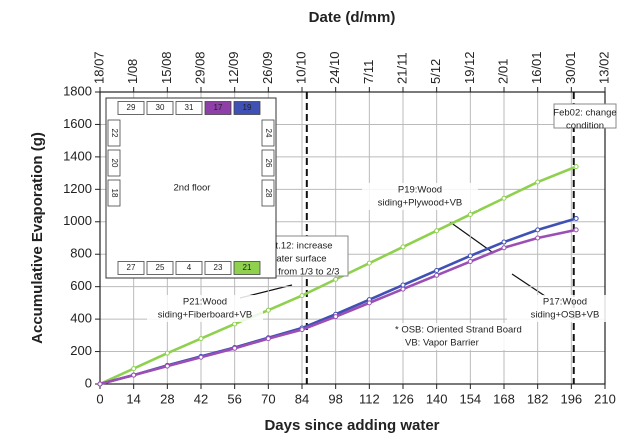  What do you see at coordinates (77, 90) in the screenshot?
I see `y-tick-label: 1800` at bounding box center [77, 90].